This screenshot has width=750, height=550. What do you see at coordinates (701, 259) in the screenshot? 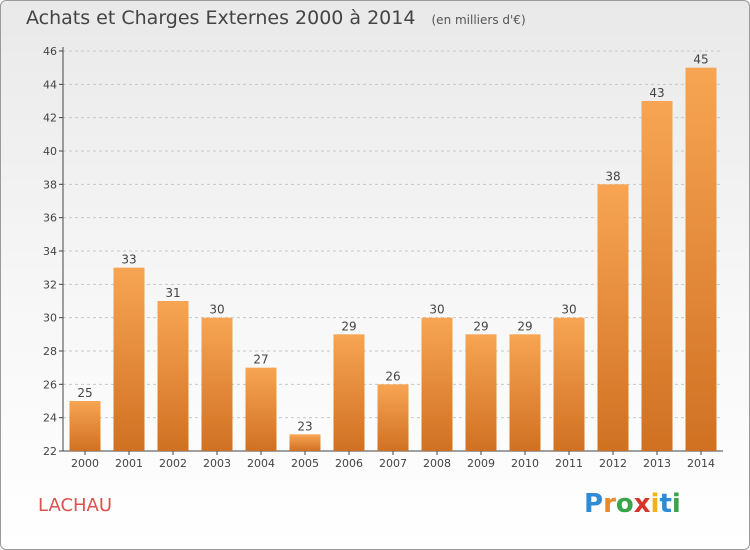
I see `bar-2014` at bounding box center [701, 259].